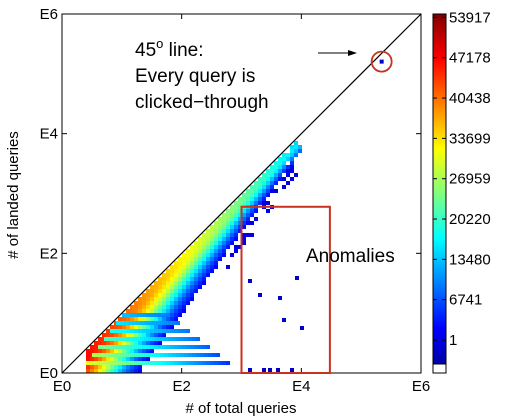 The height and width of the screenshot is (417, 510). What do you see at coordinates (421, 386) in the screenshot?
I see `x-tick-label: E6` at bounding box center [421, 386].